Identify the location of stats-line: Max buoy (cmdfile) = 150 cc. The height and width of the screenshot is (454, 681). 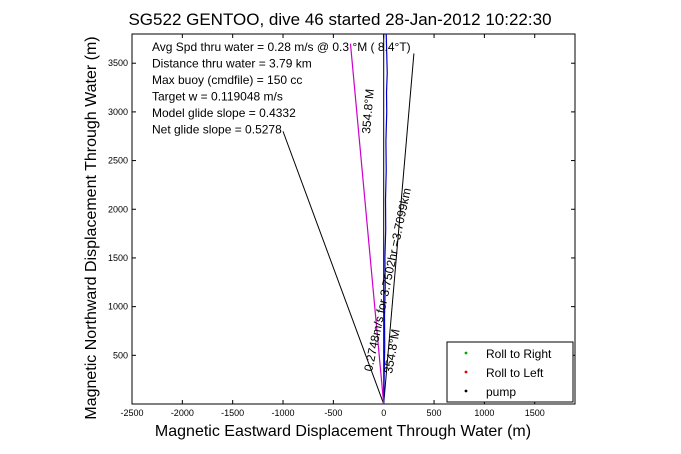
(227, 80).